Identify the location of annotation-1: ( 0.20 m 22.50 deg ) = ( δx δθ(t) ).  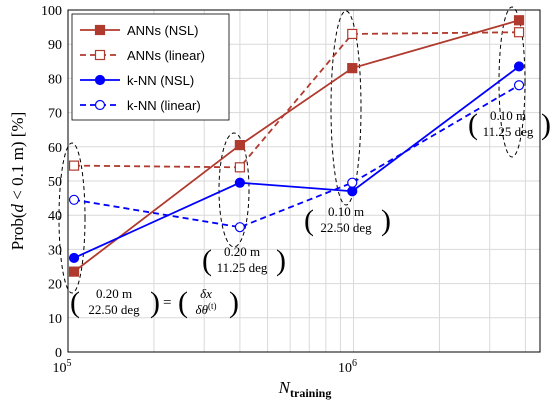
(154, 302).